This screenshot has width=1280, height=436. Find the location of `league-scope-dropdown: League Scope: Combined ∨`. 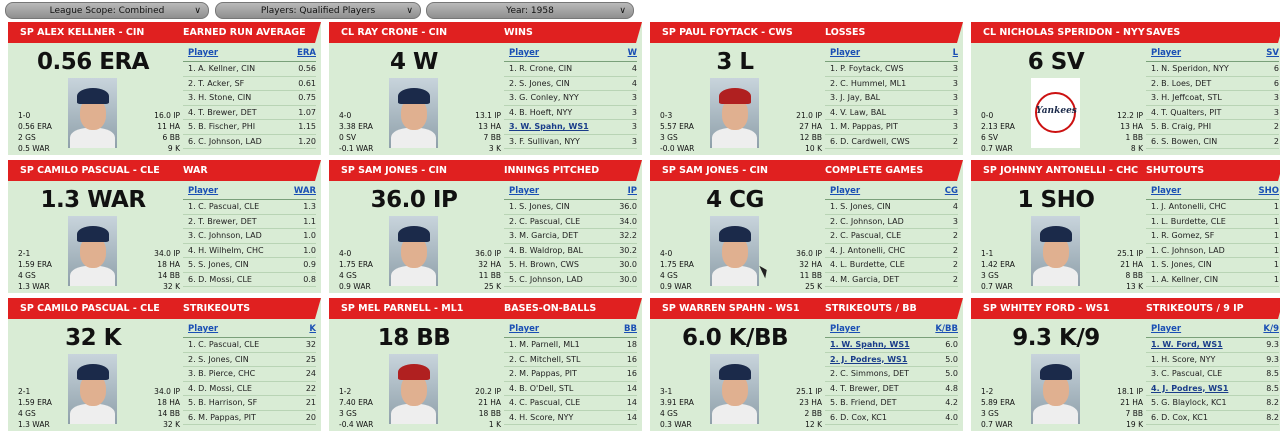

league-scope-dropdown: League Scope: Combined ∨ is located at coordinates (107, 10).